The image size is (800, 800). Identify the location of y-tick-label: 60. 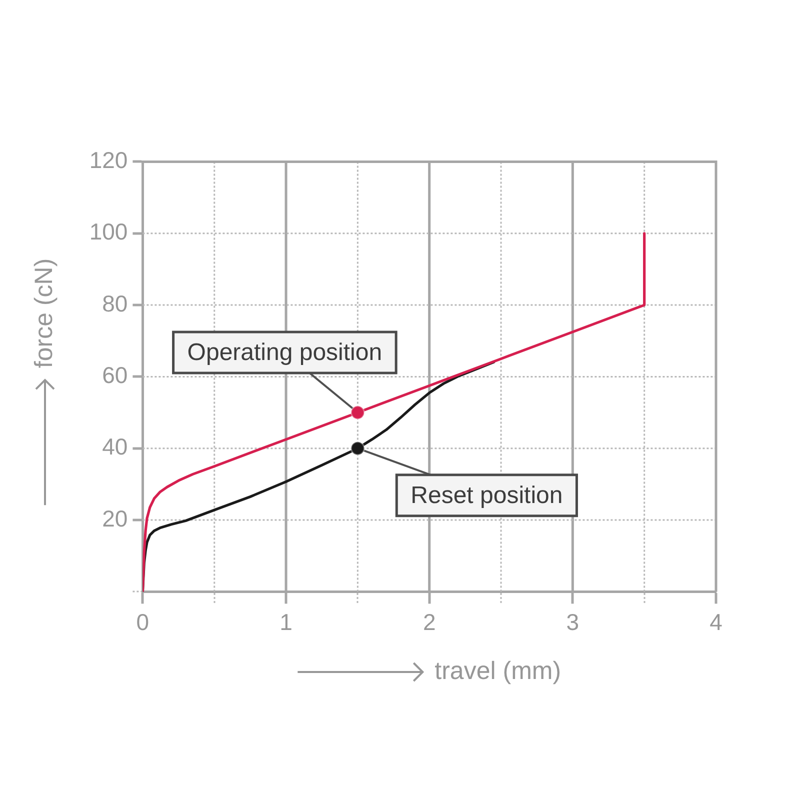
(115, 375).